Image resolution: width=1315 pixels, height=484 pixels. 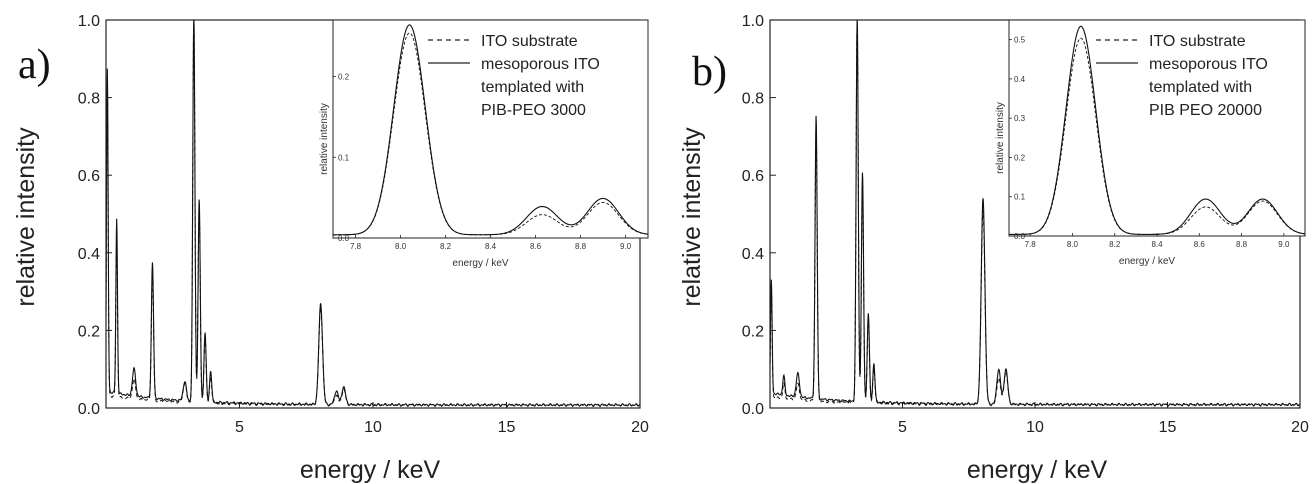 What do you see at coordinates (692, 217) in the screenshot?
I see `y-axis-title-b: relative intensity` at bounding box center [692, 217].